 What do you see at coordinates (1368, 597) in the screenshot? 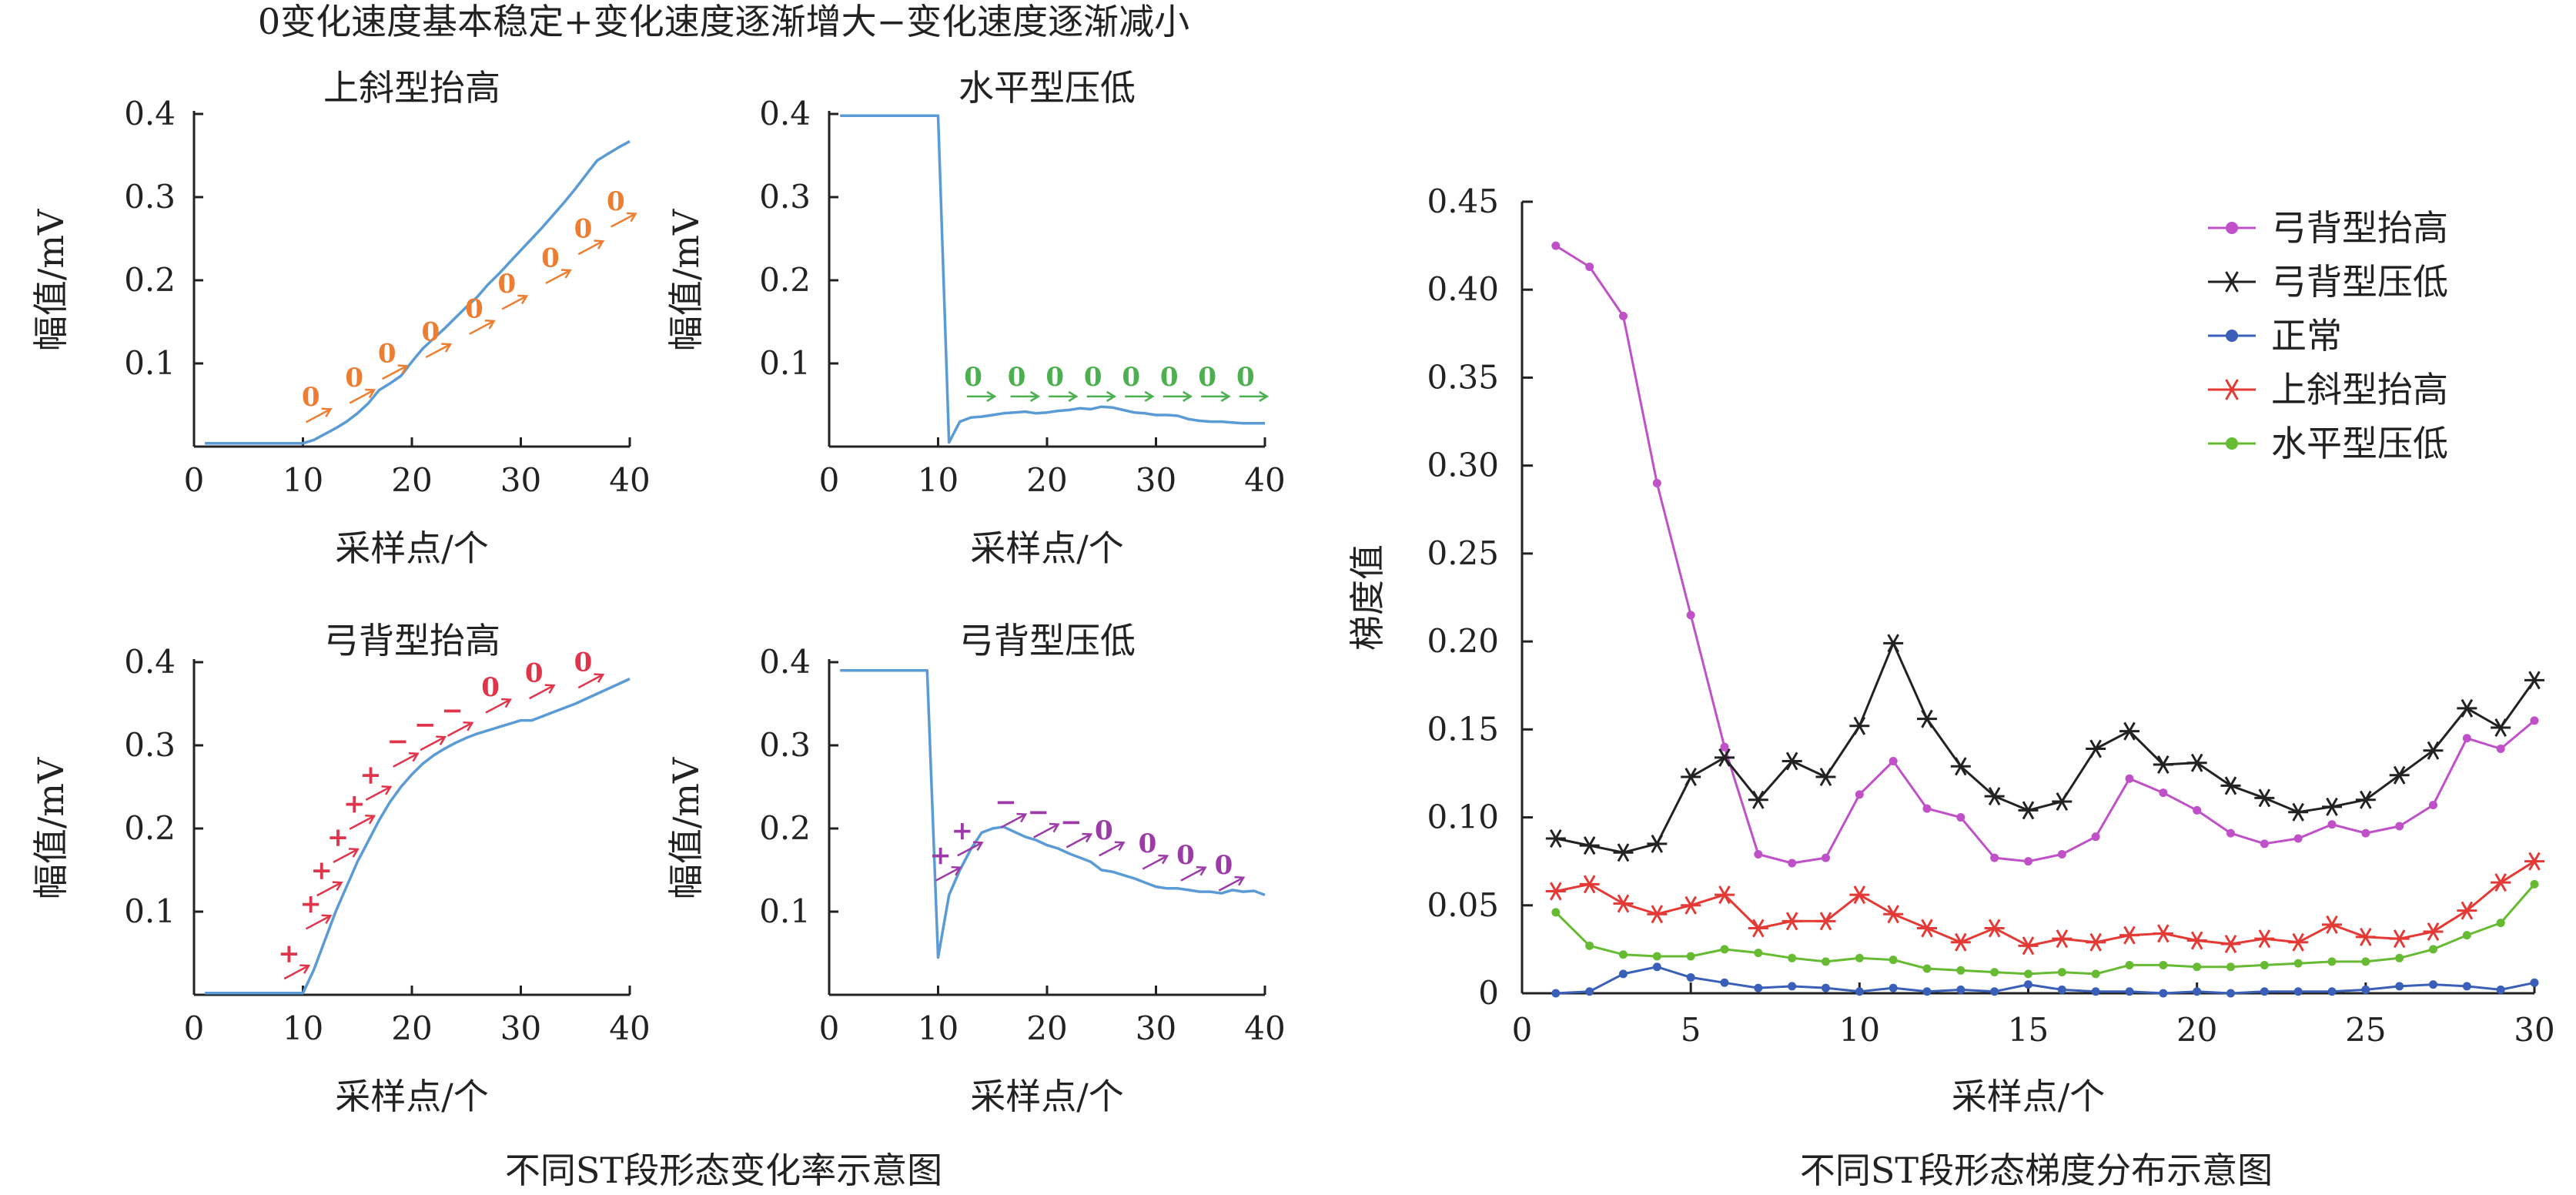
I see `y-axis-label: 梯度值` at bounding box center [1368, 597].